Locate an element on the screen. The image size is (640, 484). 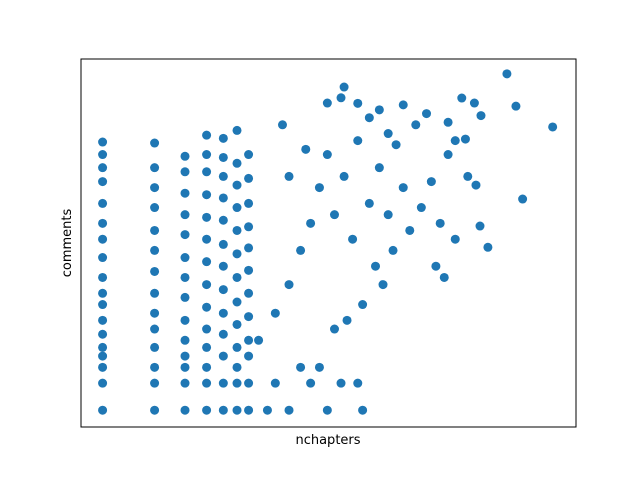
x-axis-label: nchapters is located at coordinates (327, 440).